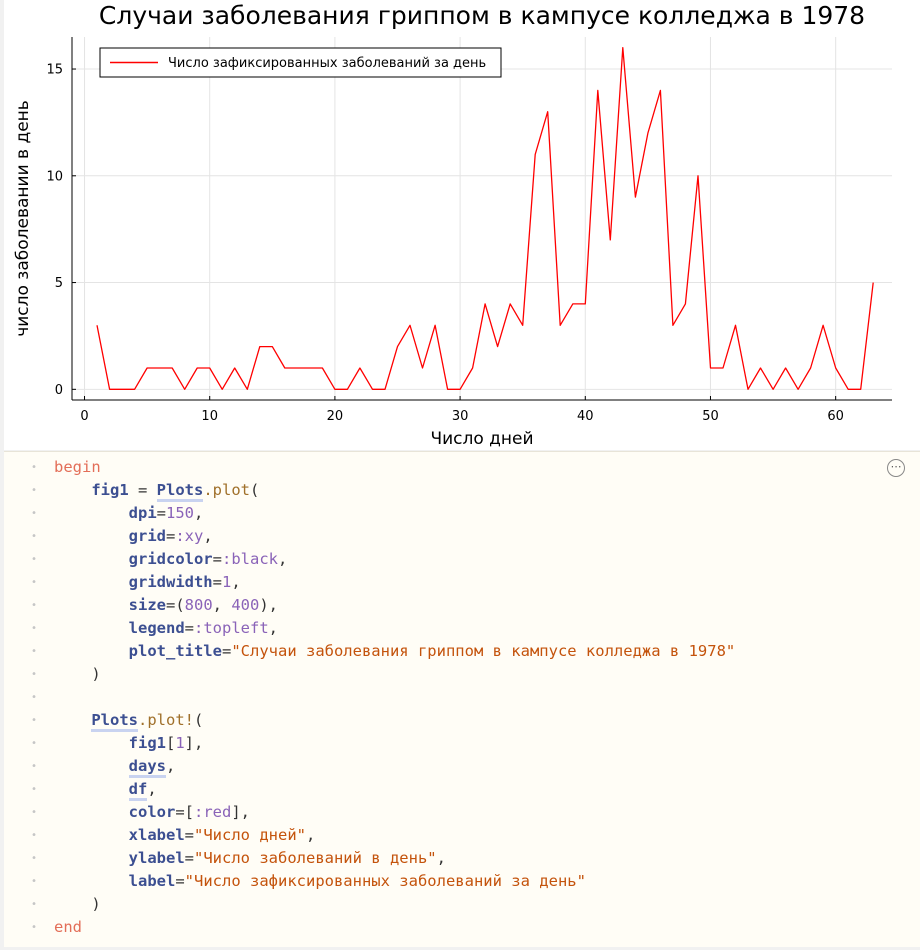 The image size is (920, 950). I want to click on code-line: • end, so click(56, 927).